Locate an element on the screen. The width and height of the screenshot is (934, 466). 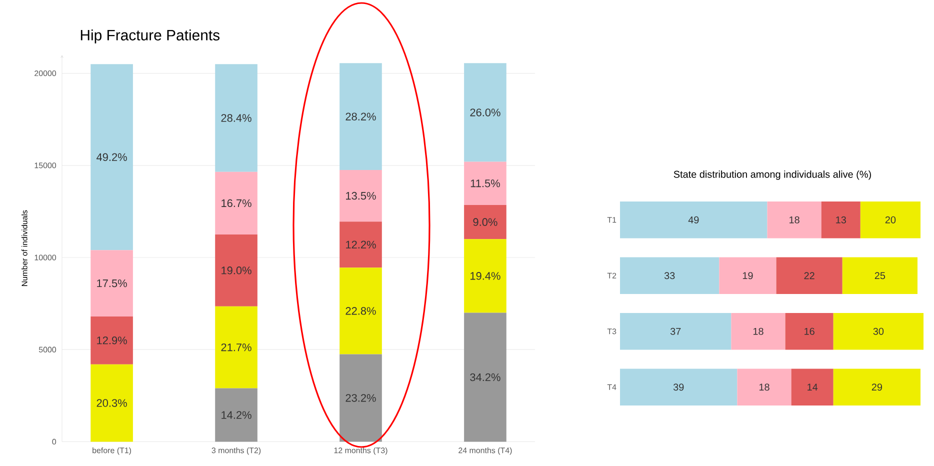
annotation: 19.0% is located at coordinates (237, 270).